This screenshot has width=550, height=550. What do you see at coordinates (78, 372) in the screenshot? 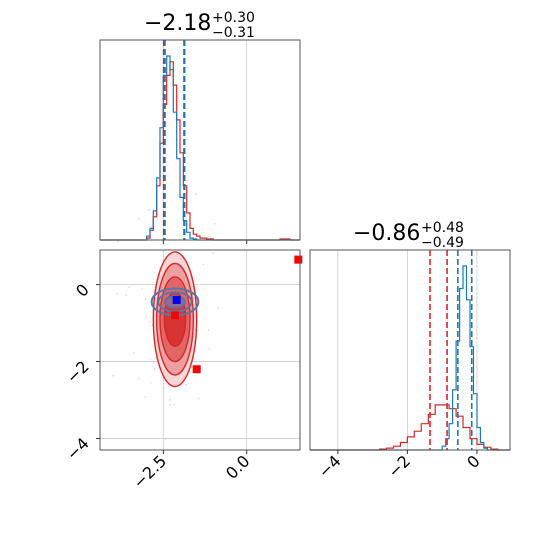
I see `y-tick-label: −2` at bounding box center [78, 372].